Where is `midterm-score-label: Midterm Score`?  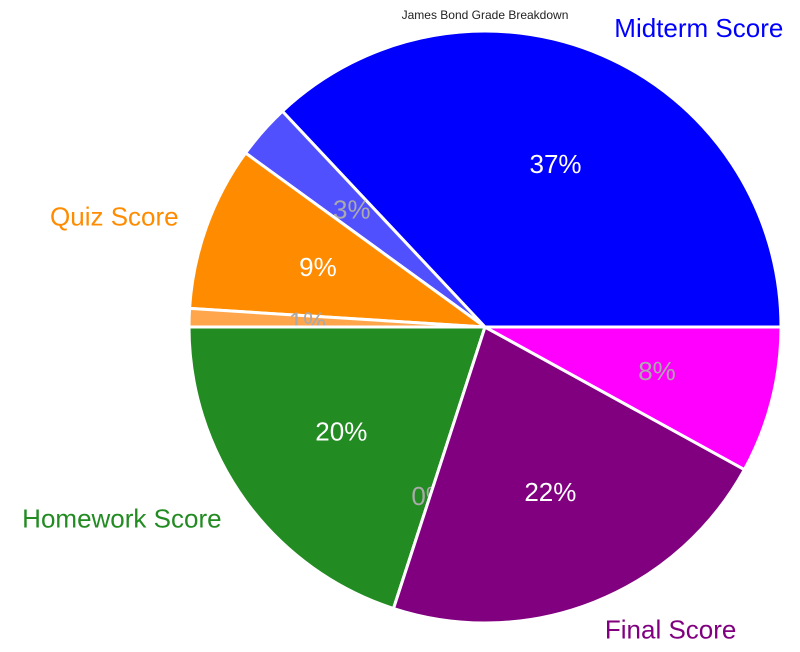
midterm-score-label: Midterm Score is located at coordinates (698, 28).